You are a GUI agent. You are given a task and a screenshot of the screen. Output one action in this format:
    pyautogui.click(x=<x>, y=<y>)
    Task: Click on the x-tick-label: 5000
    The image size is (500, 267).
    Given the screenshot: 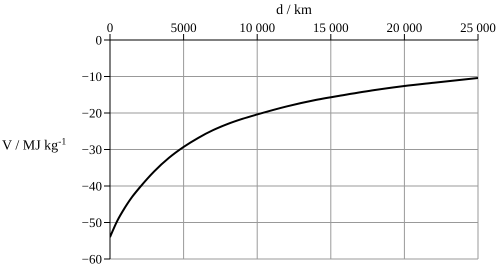 What is the action you would take?
    pyautogui.click(x=183, y=27)
    